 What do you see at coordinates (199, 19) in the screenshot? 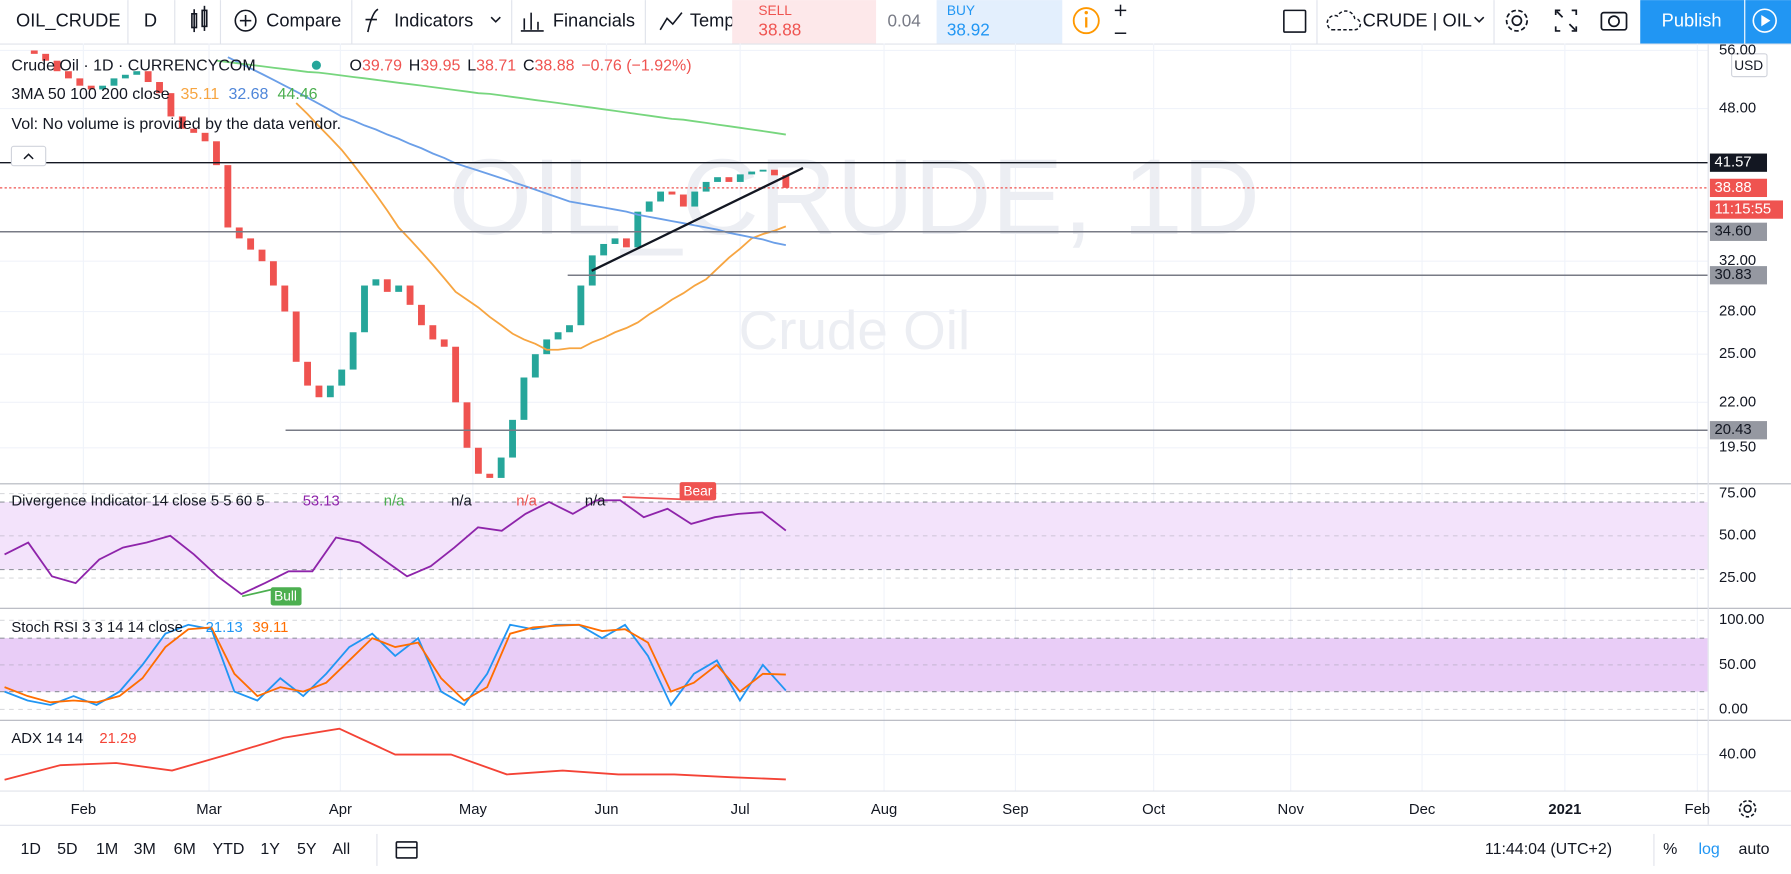
I see `bar-style-icon` at bounding box center [199, 19].